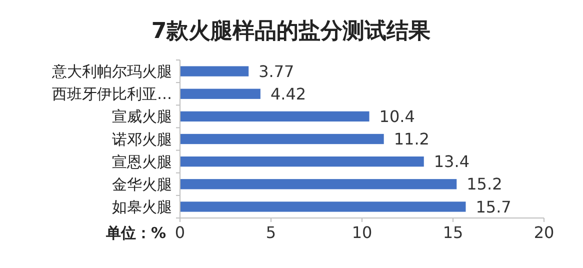 This screenshot has width=583, height=268. What do you see at coordinates (544, 232) in the screenshot?
I see `x-tick-label: 20` at bounding box center [544, 232].